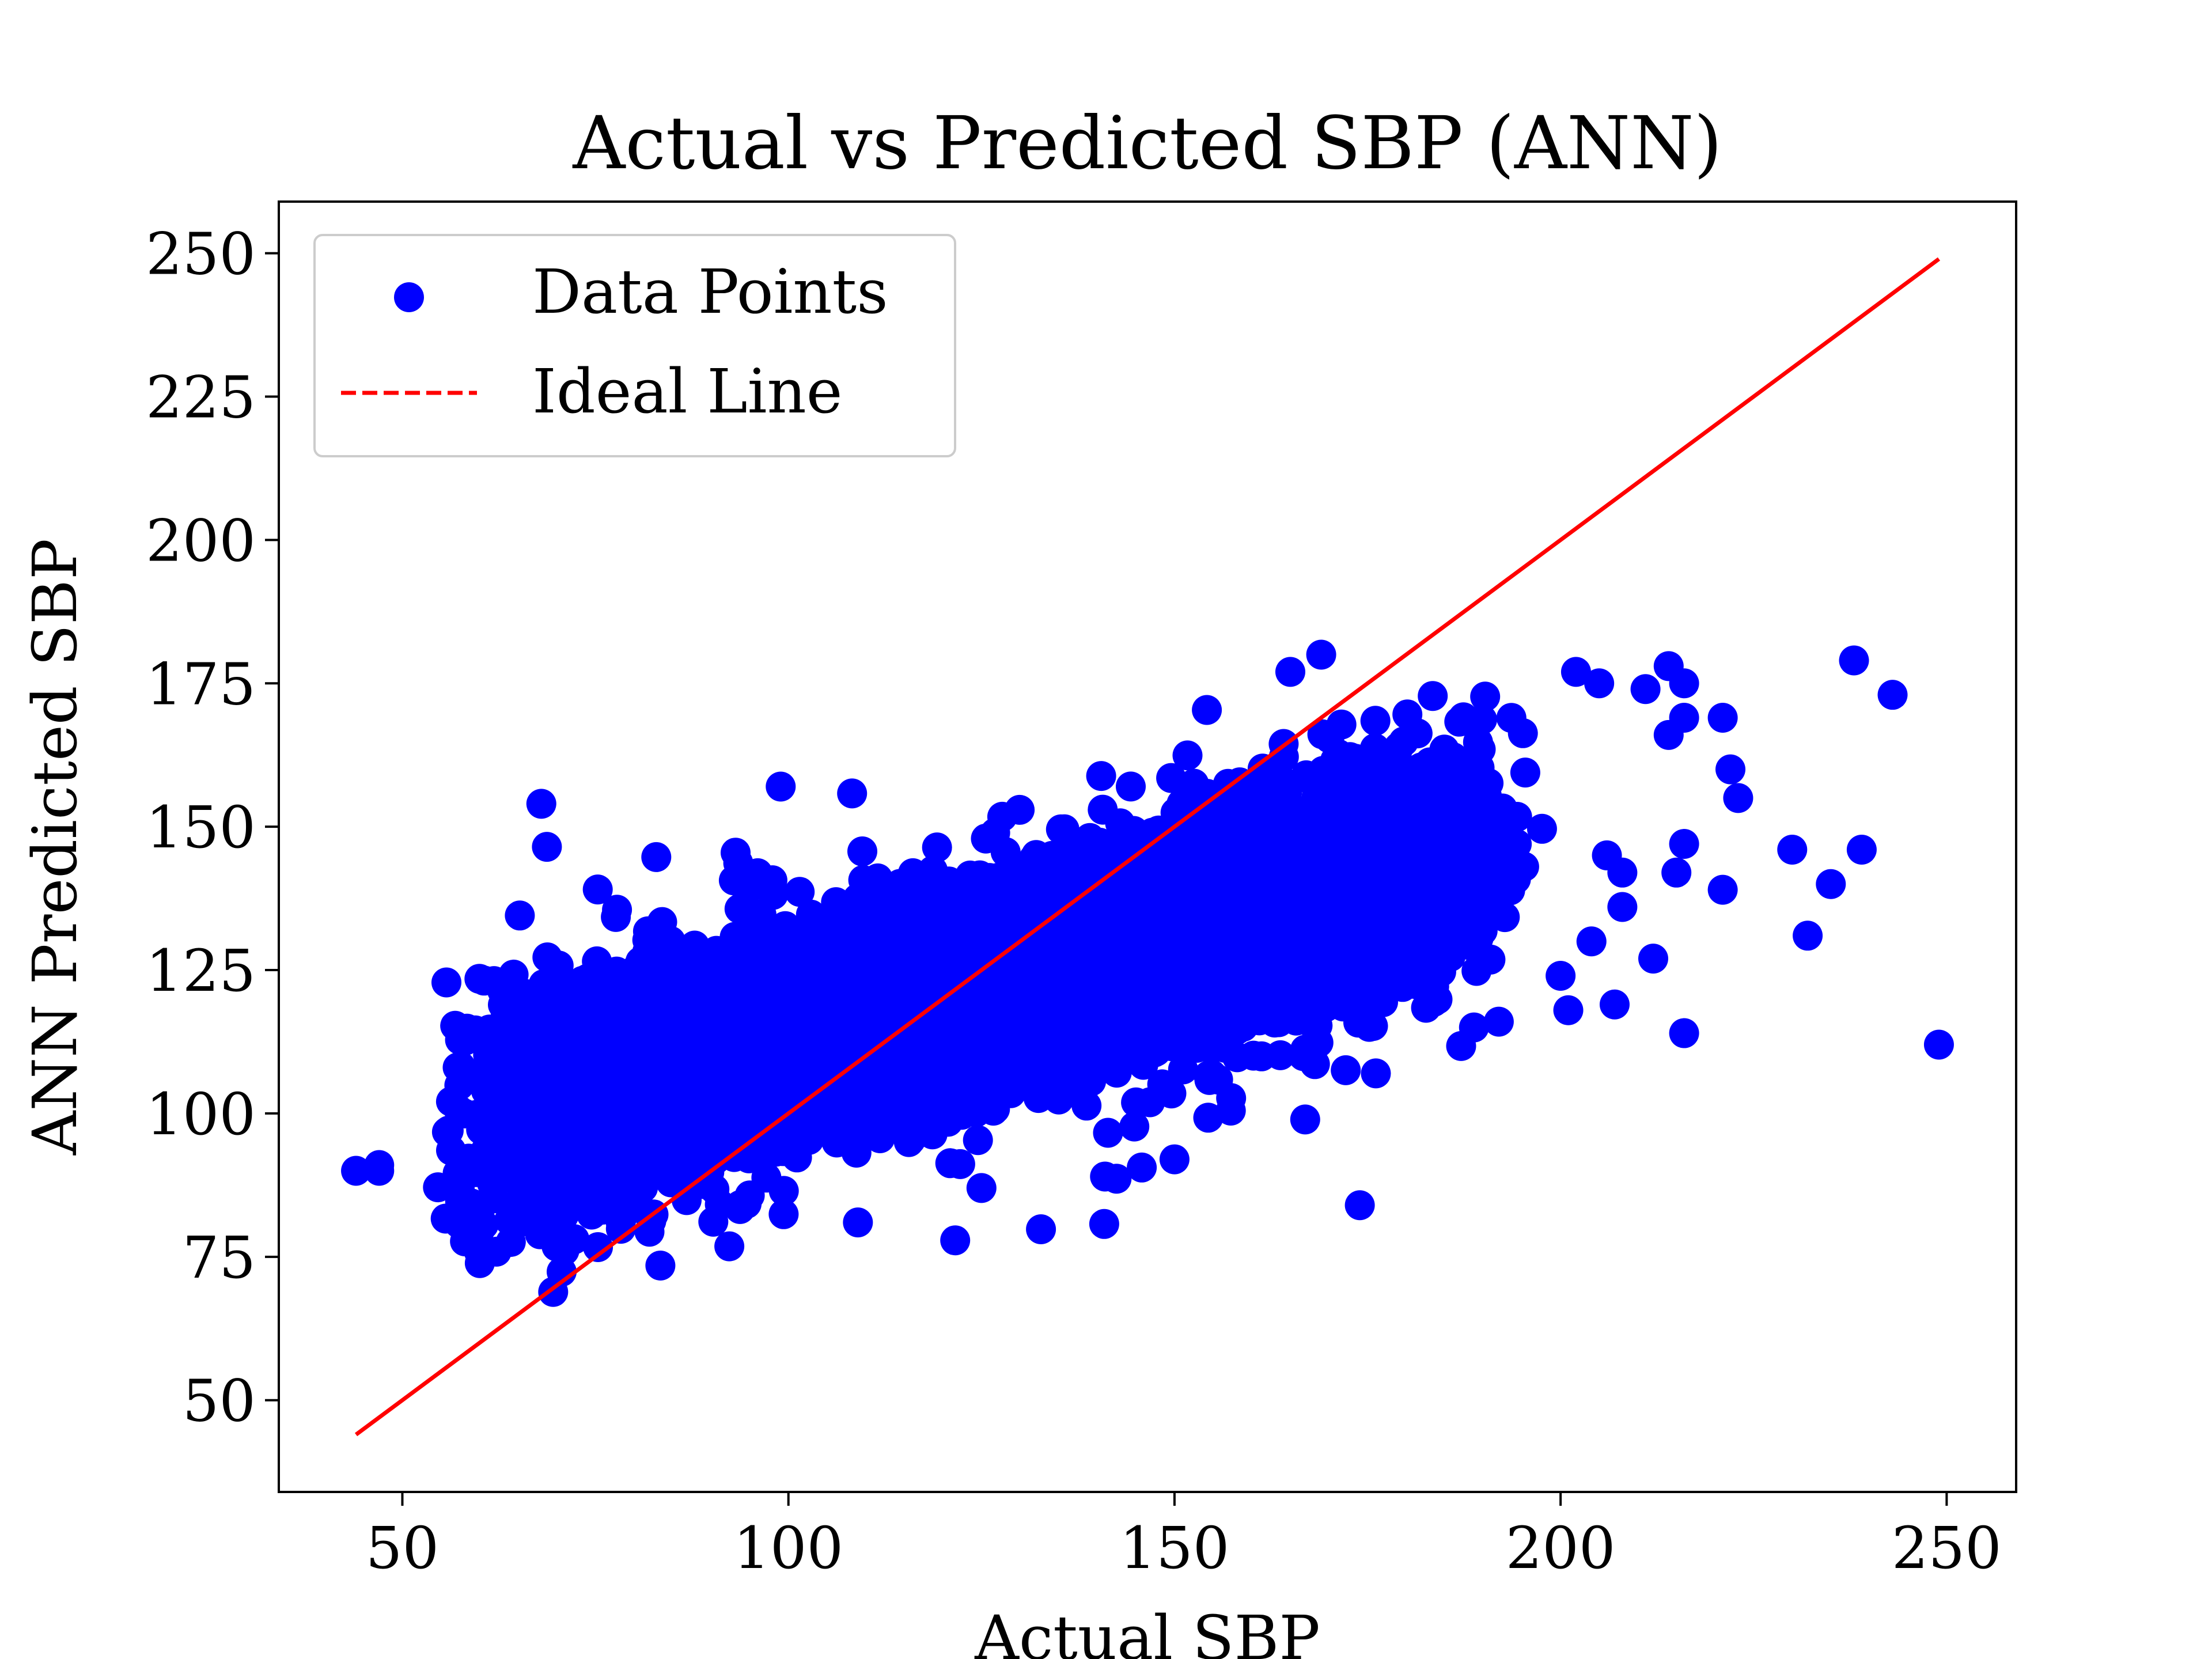 The height and width of the screenshot is (1659, 2212). I want to click on legend-box, so click(634, 345).